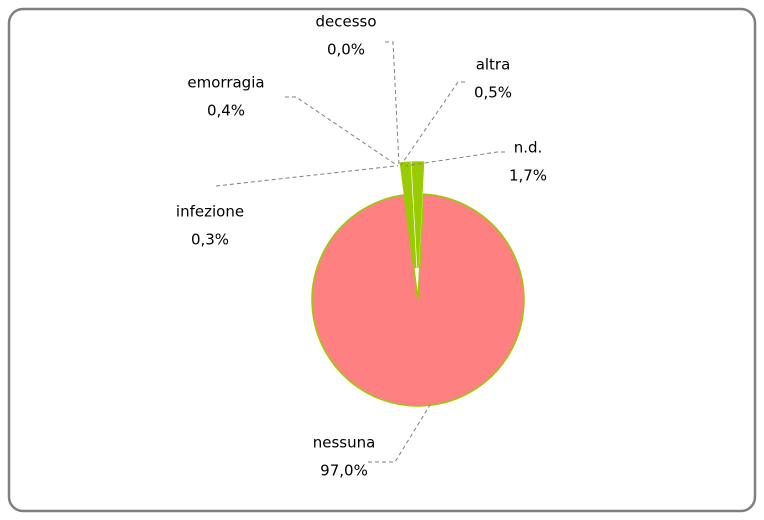 This screenshot has height=520, width=764. I want to click on slice-value-label: 0,5%, so click(493, 93).